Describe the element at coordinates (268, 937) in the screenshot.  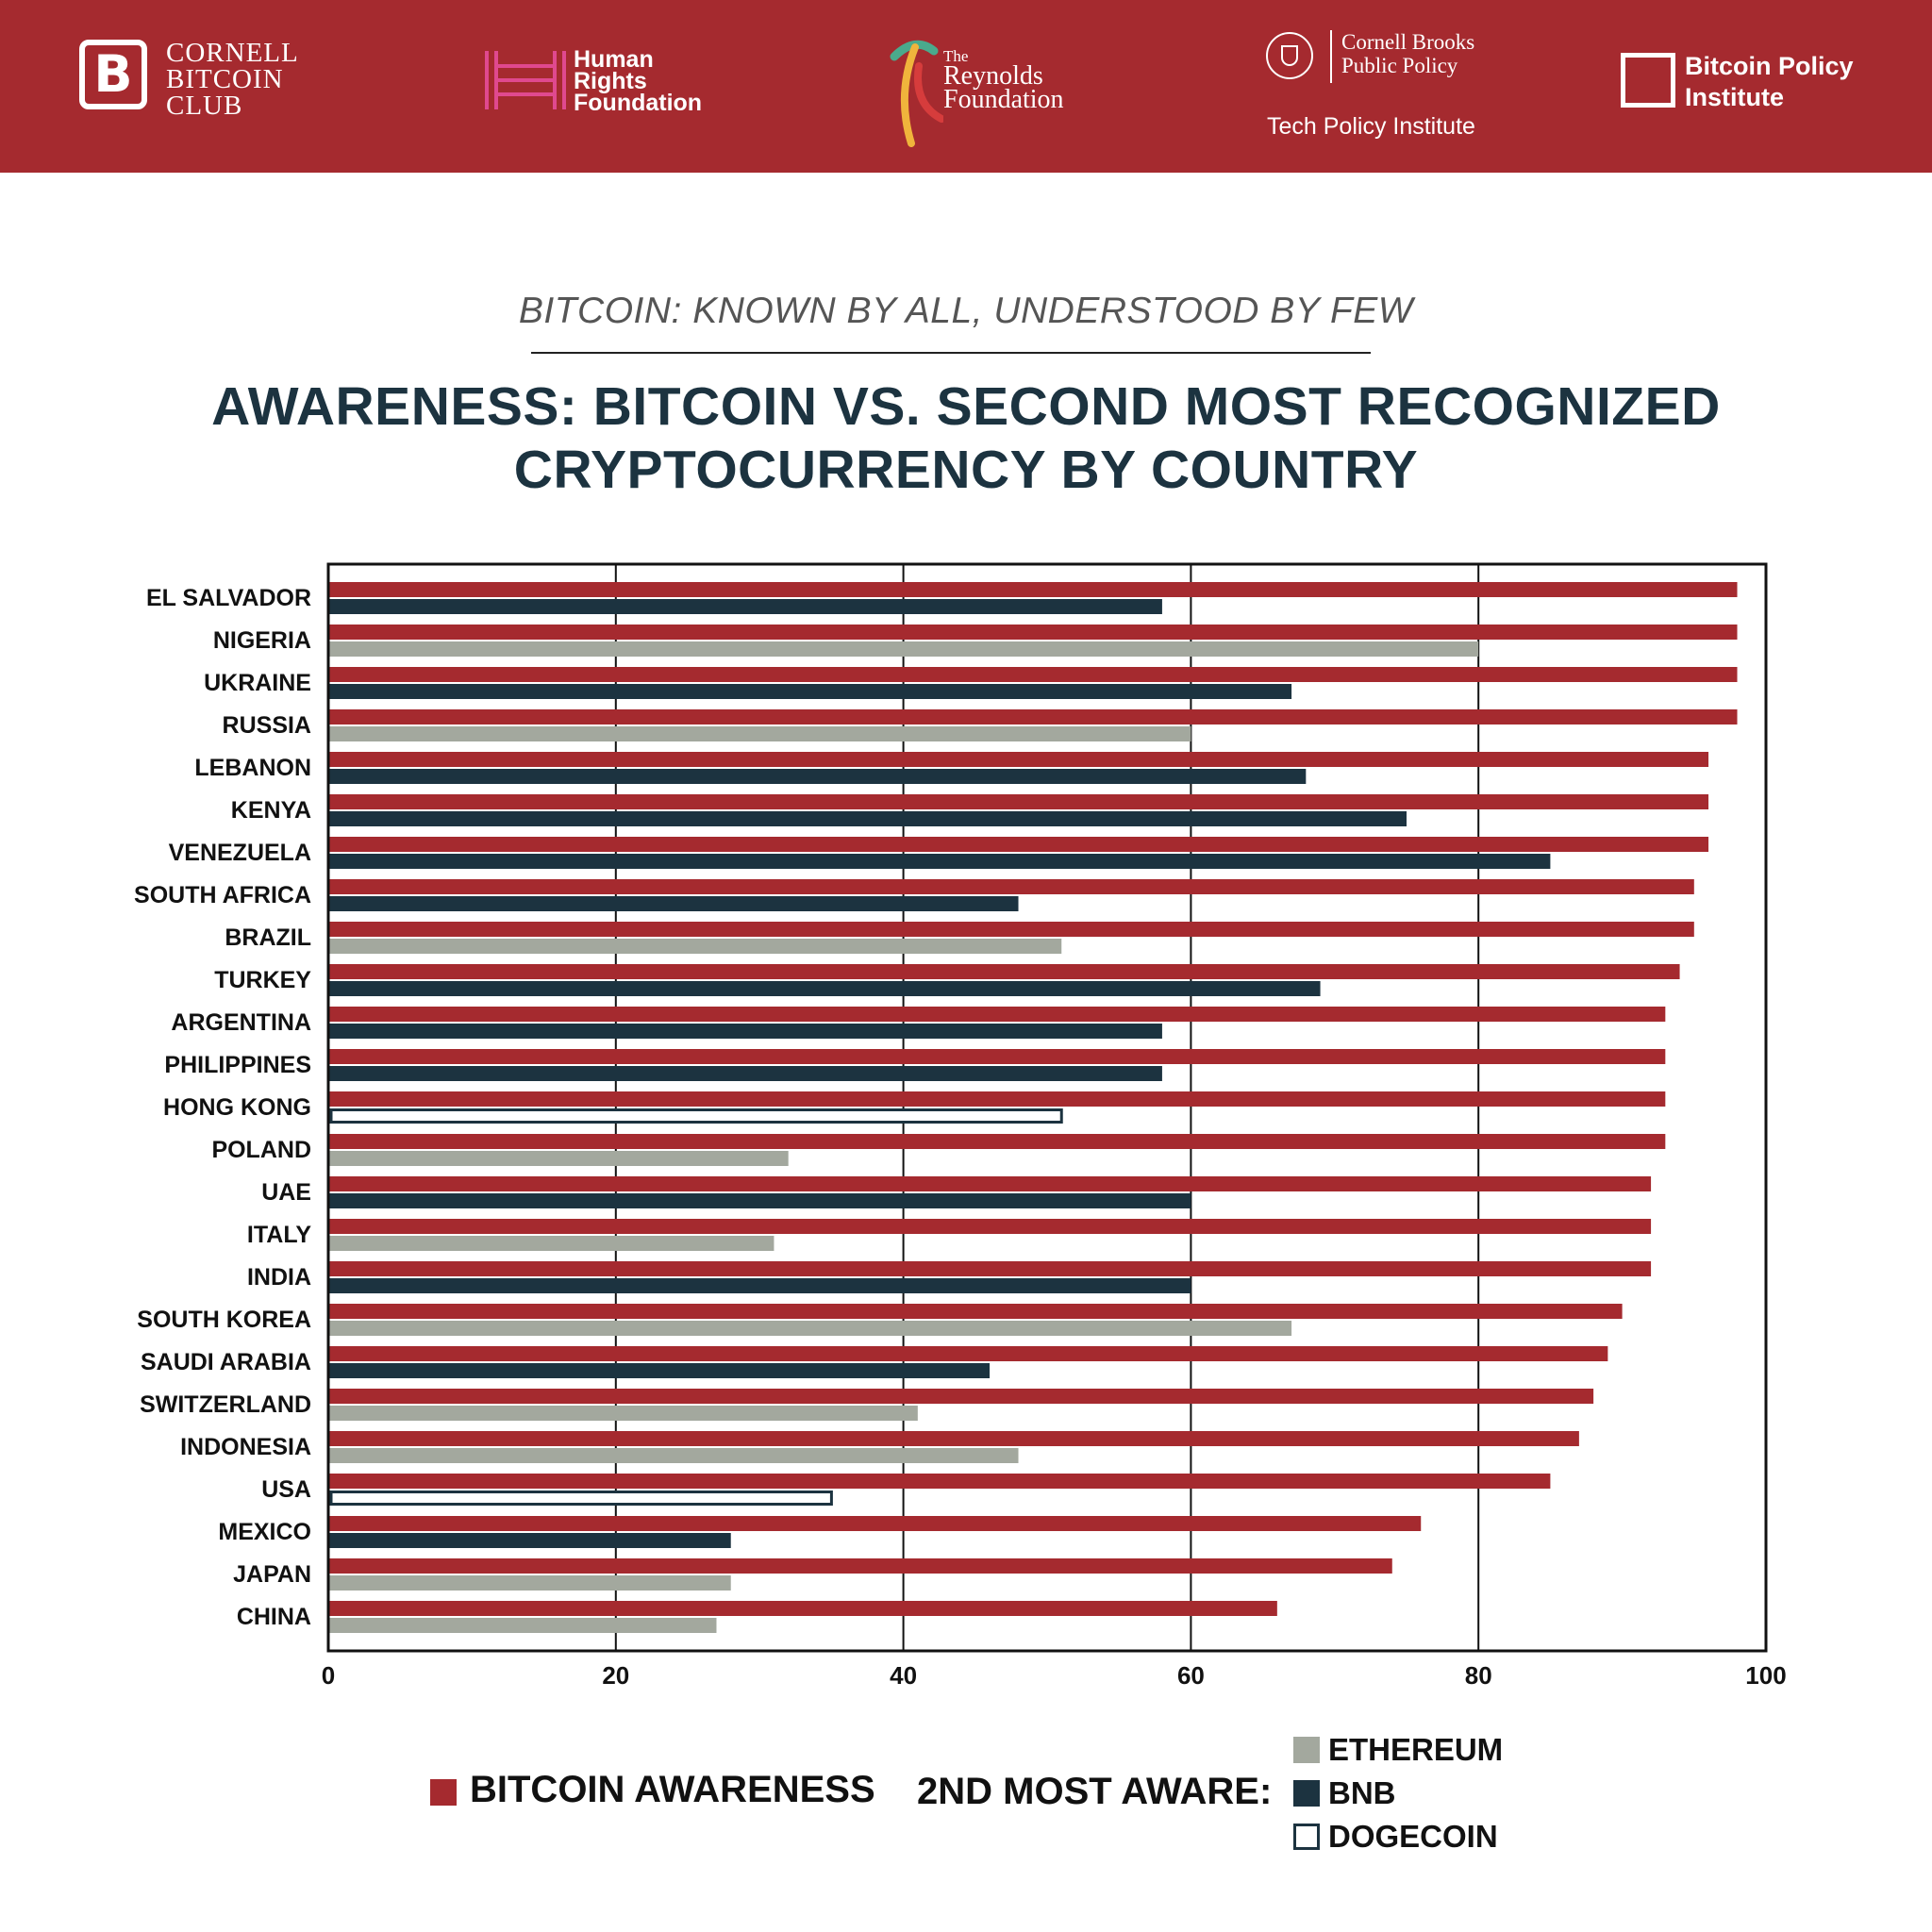
I see `country-label: BRAZIL` at that location.